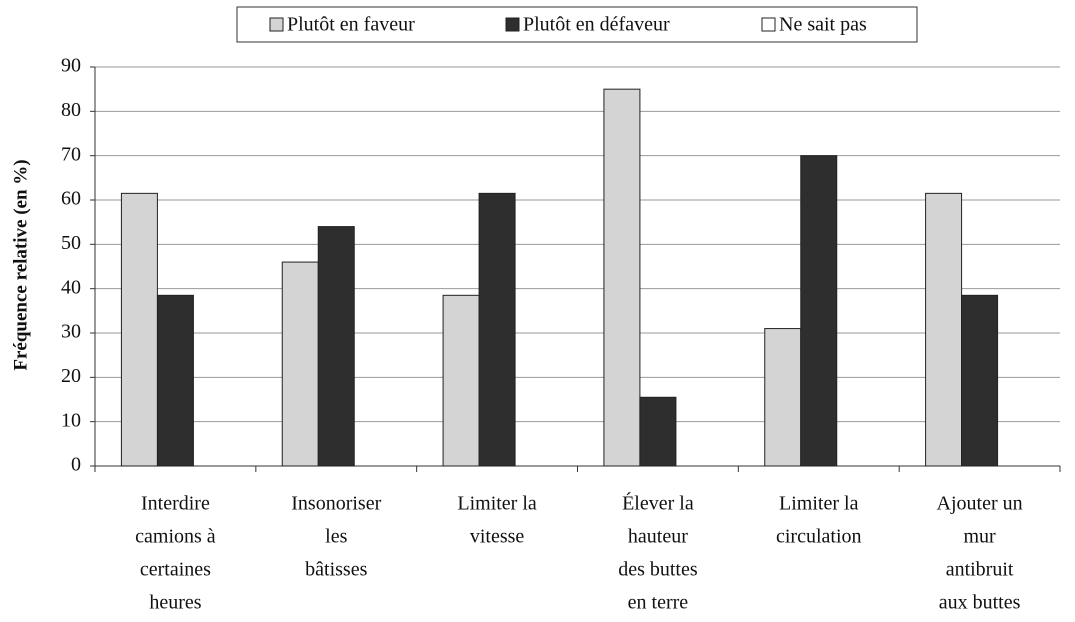 This screenshot has width=1075, height=622. Describe the element at coordinates (596, 25) in the screenshot. I see `legend-label: Plutôt en défaveur` at that location.